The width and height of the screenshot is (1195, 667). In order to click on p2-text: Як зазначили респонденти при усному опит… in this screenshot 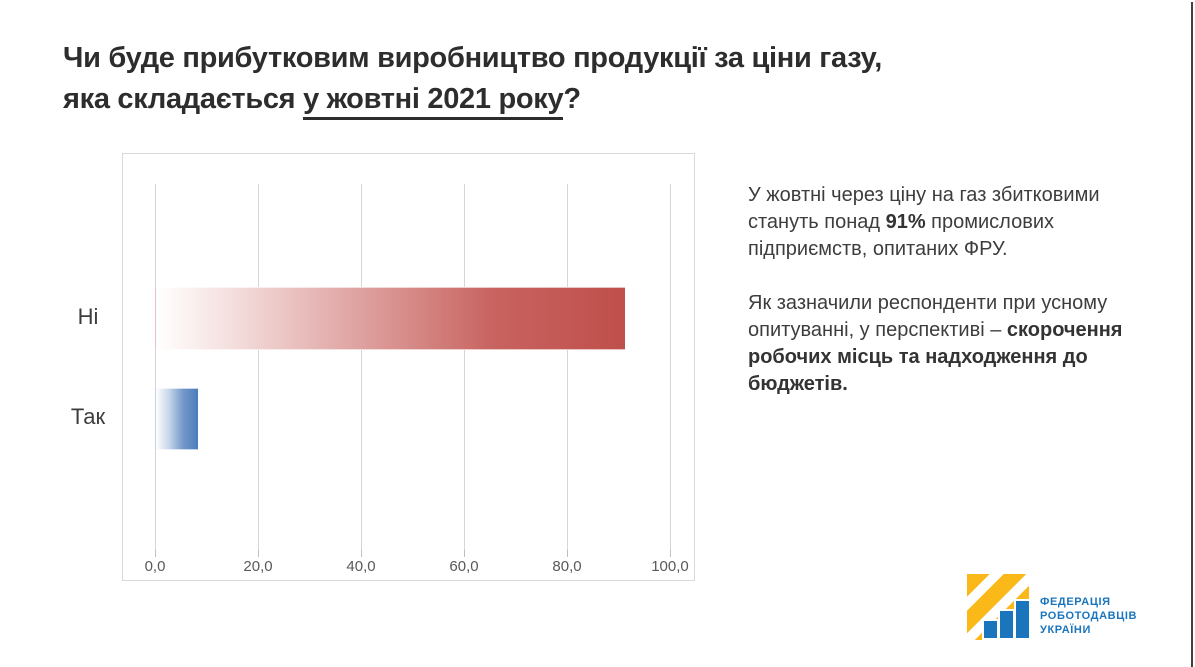, I will do `click(928, 316)`.